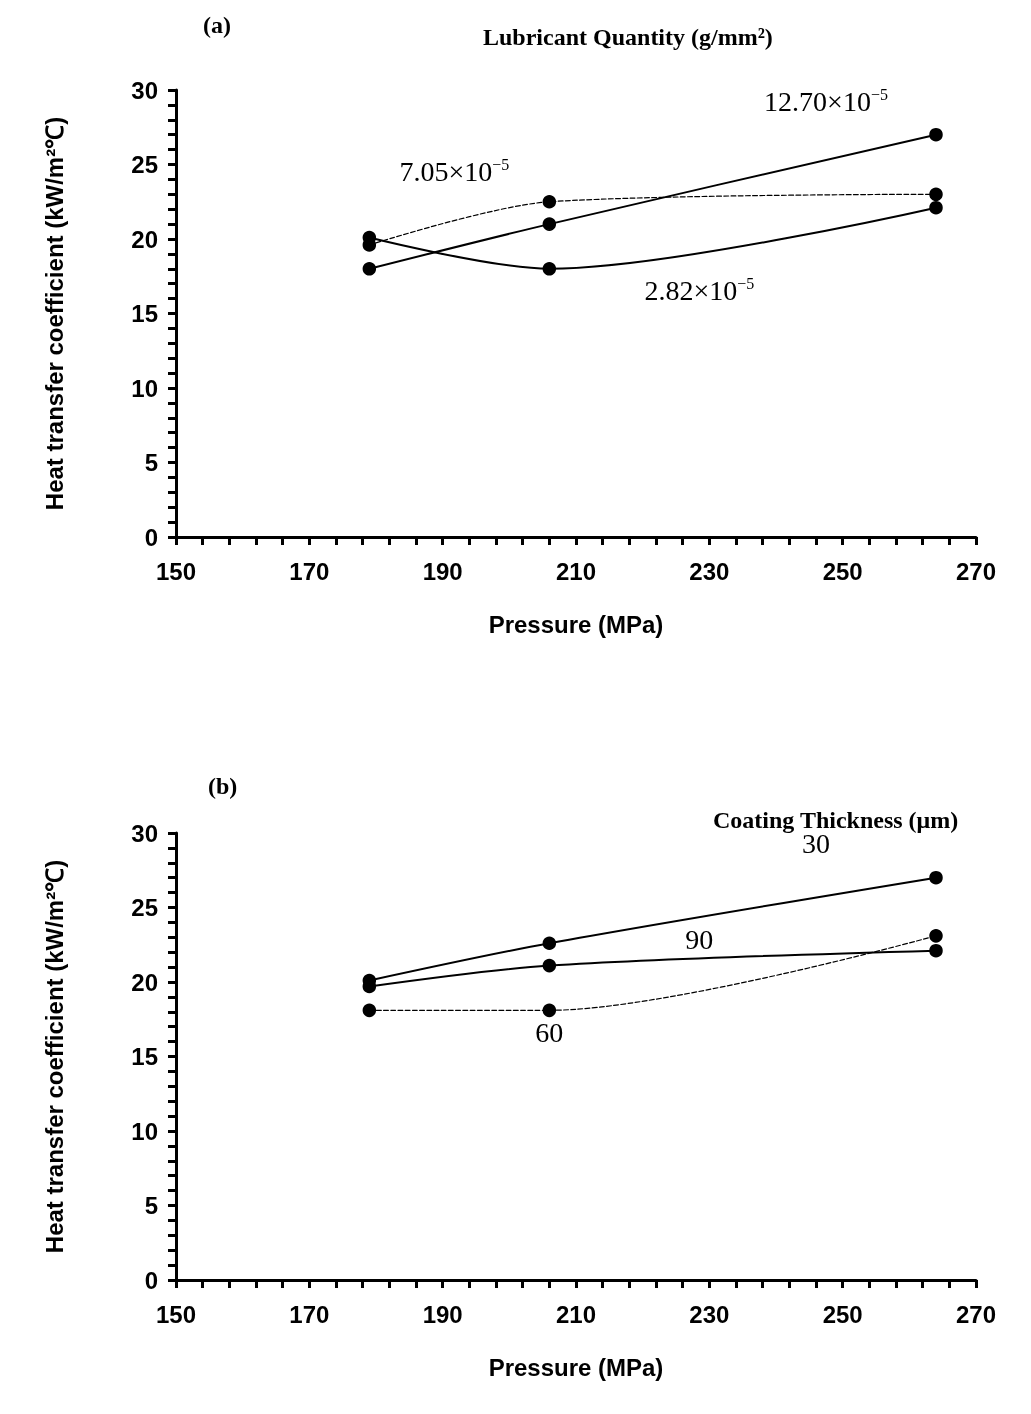  Describe the element at coordinates (549, 1033) in the screenshot. I see `series-label: 60` at that location.